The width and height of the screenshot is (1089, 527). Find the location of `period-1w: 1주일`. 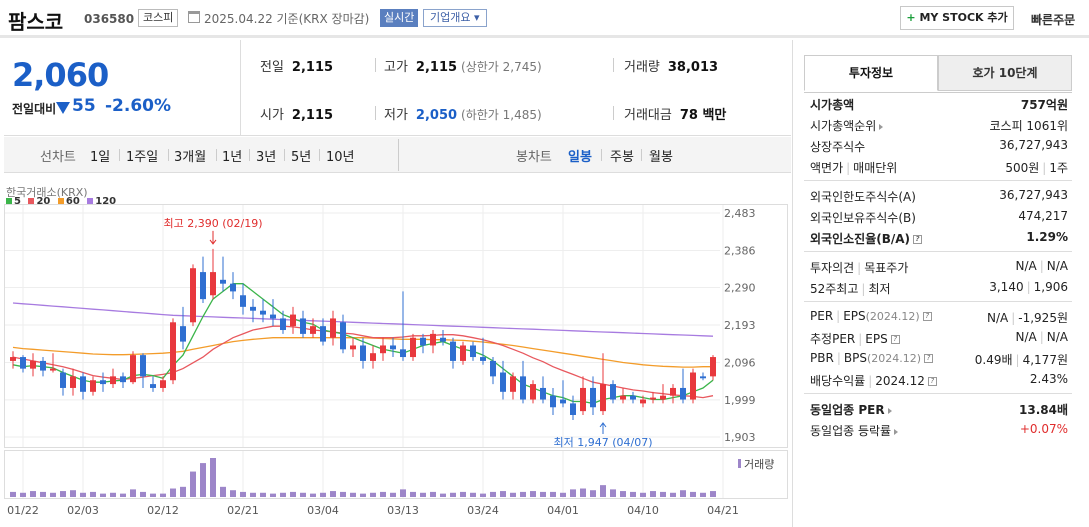

period-1w: 1주일 is located at coordinates (142, 157).